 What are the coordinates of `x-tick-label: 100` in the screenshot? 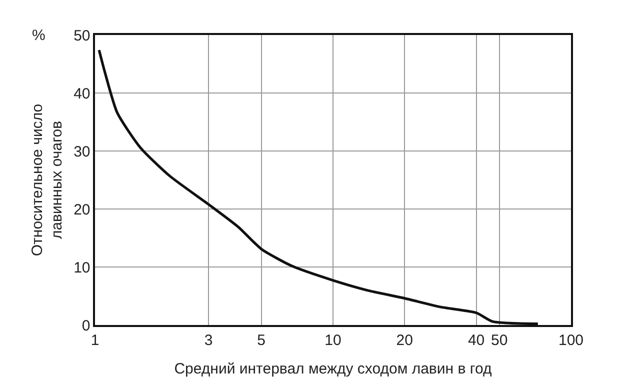 It's located at (571, 340).